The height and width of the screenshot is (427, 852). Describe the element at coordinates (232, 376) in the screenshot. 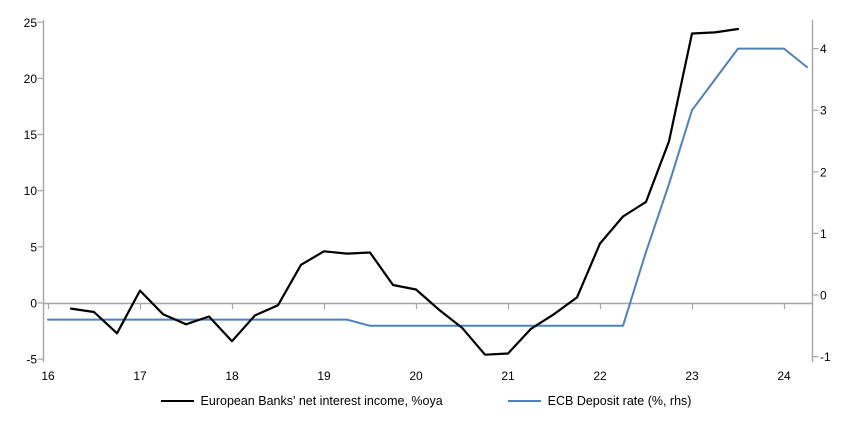

I see `x-axis-tick-label: 18` at that location.